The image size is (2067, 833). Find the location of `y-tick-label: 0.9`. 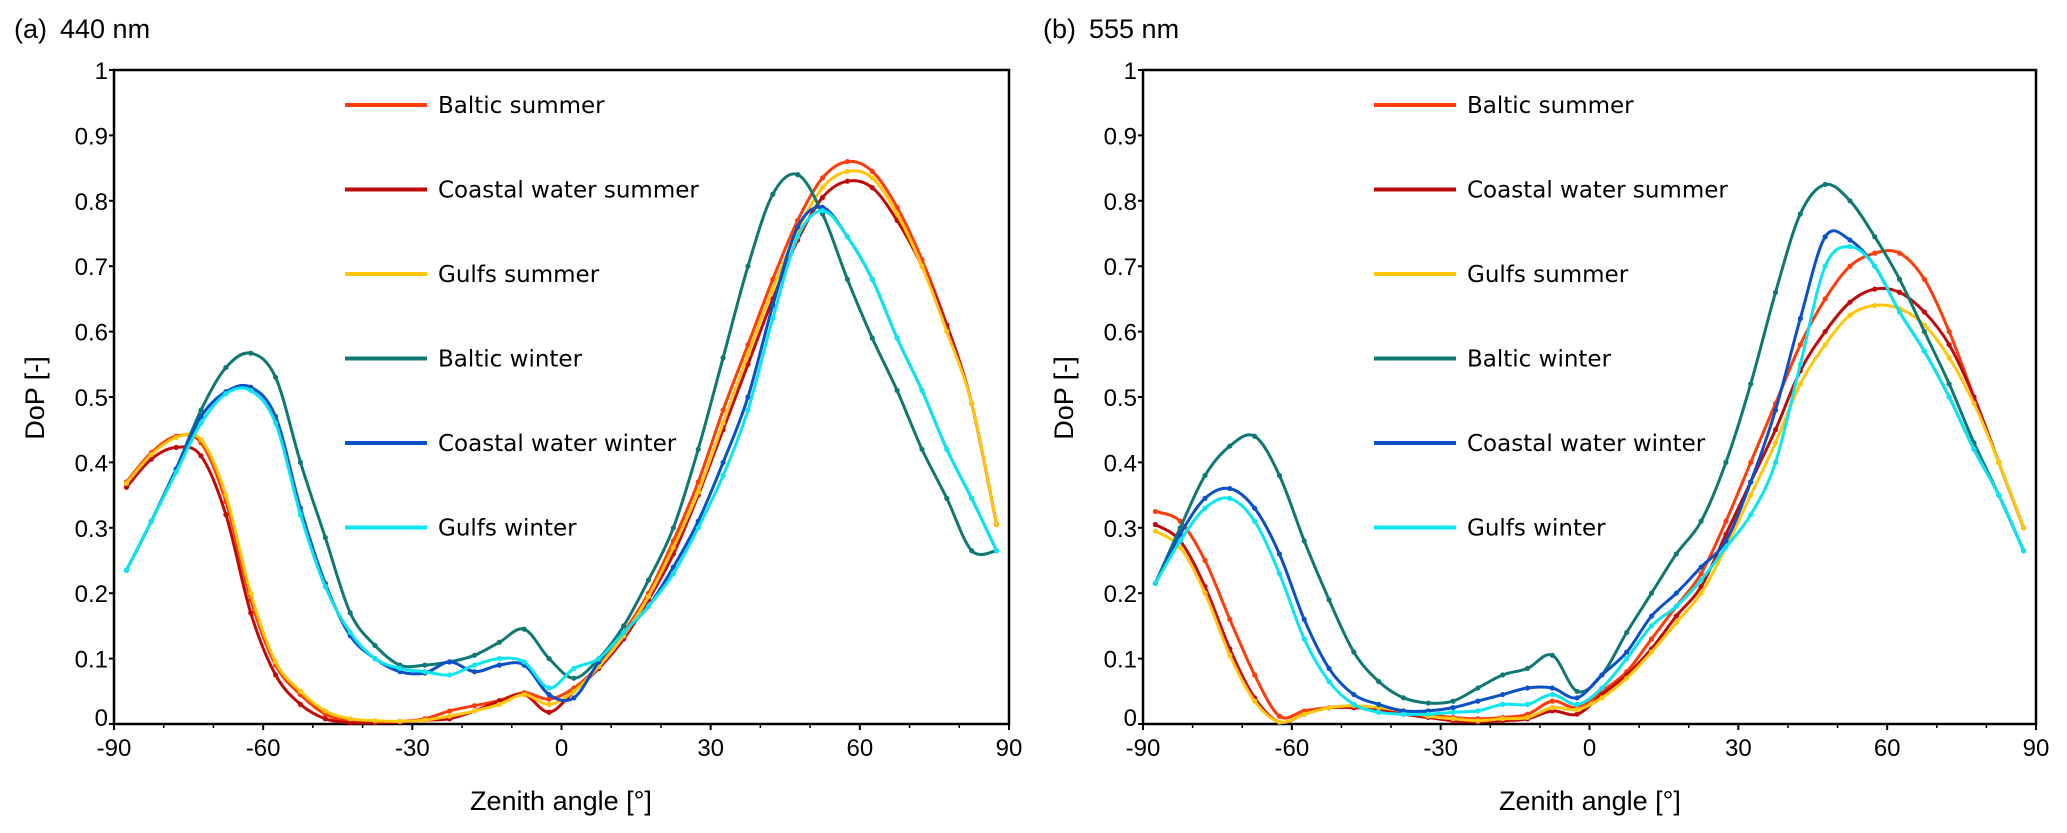

y-tick-label: 0.9 is located at coordinates (1120, 136).